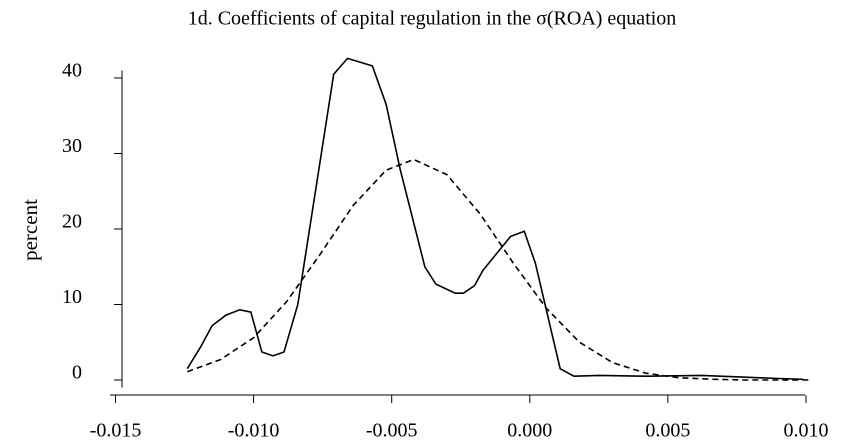 The width and height of the screenshot is (841, 446). What do you see at coordinates (72, 146) in the screenshot?
I see `y-tick-label: 30` at bounding box center [72, 146].